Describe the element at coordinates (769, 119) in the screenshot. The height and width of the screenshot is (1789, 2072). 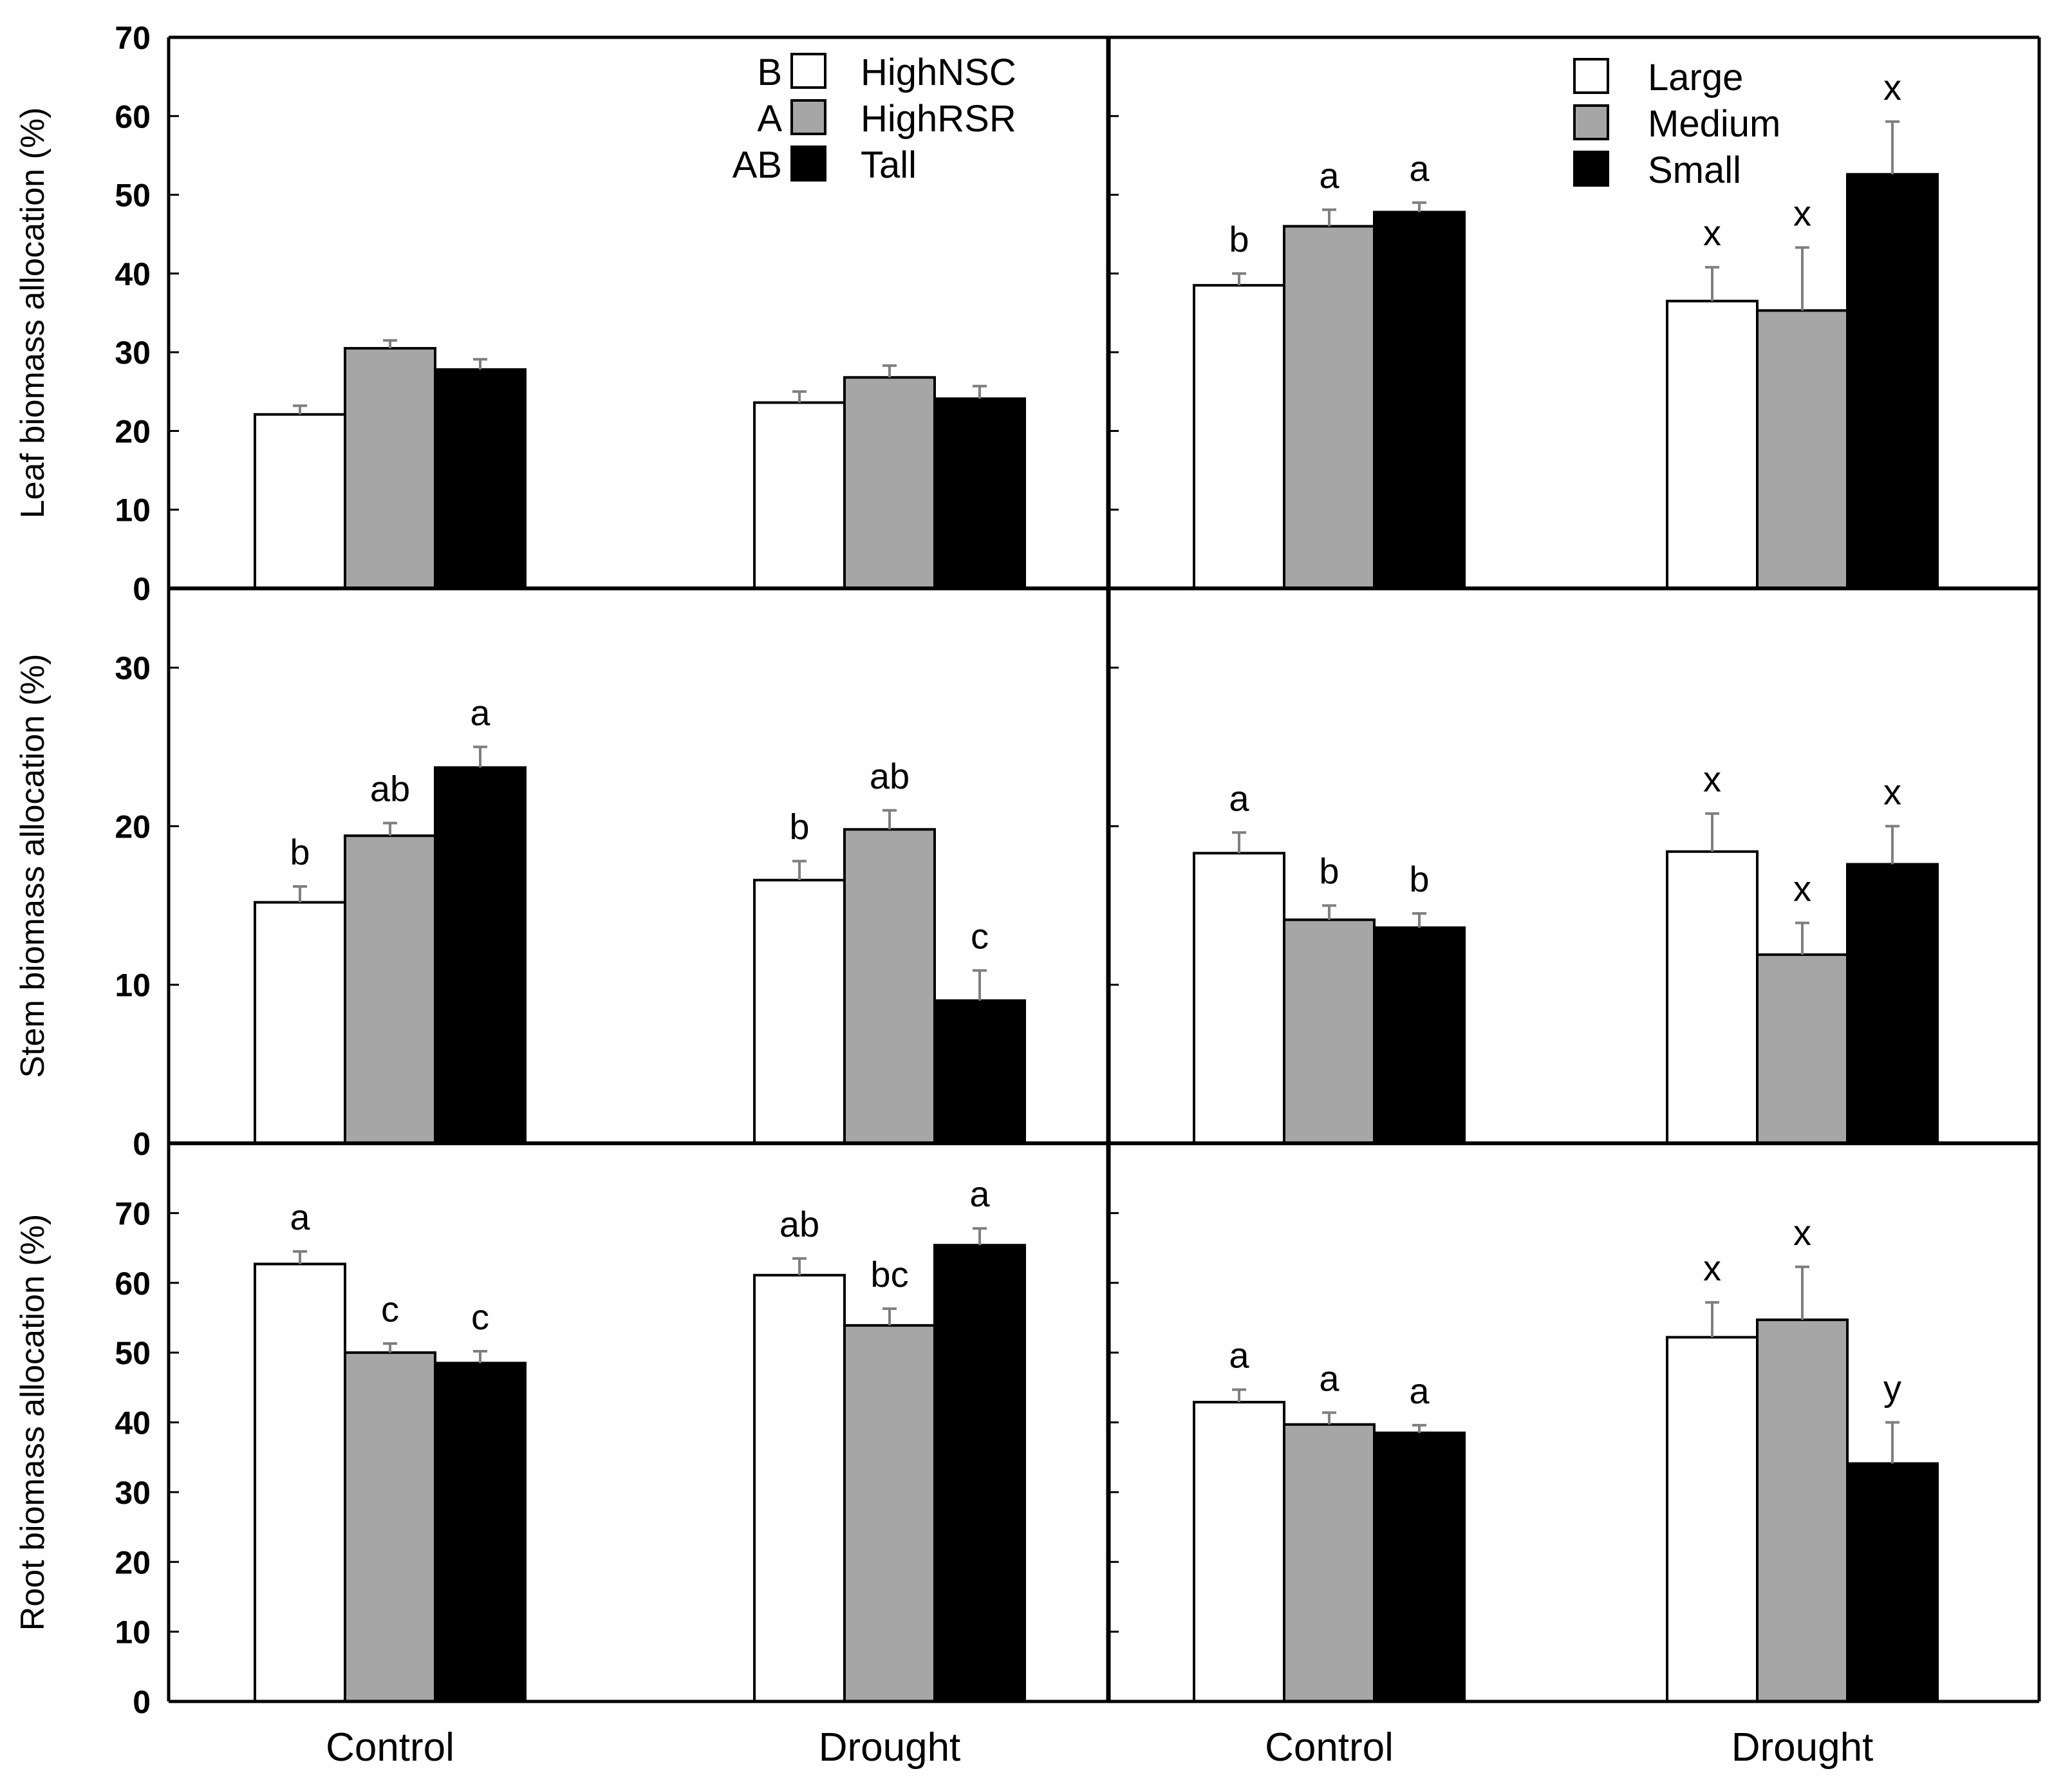
I see `legend-group-letter: A` at that location.